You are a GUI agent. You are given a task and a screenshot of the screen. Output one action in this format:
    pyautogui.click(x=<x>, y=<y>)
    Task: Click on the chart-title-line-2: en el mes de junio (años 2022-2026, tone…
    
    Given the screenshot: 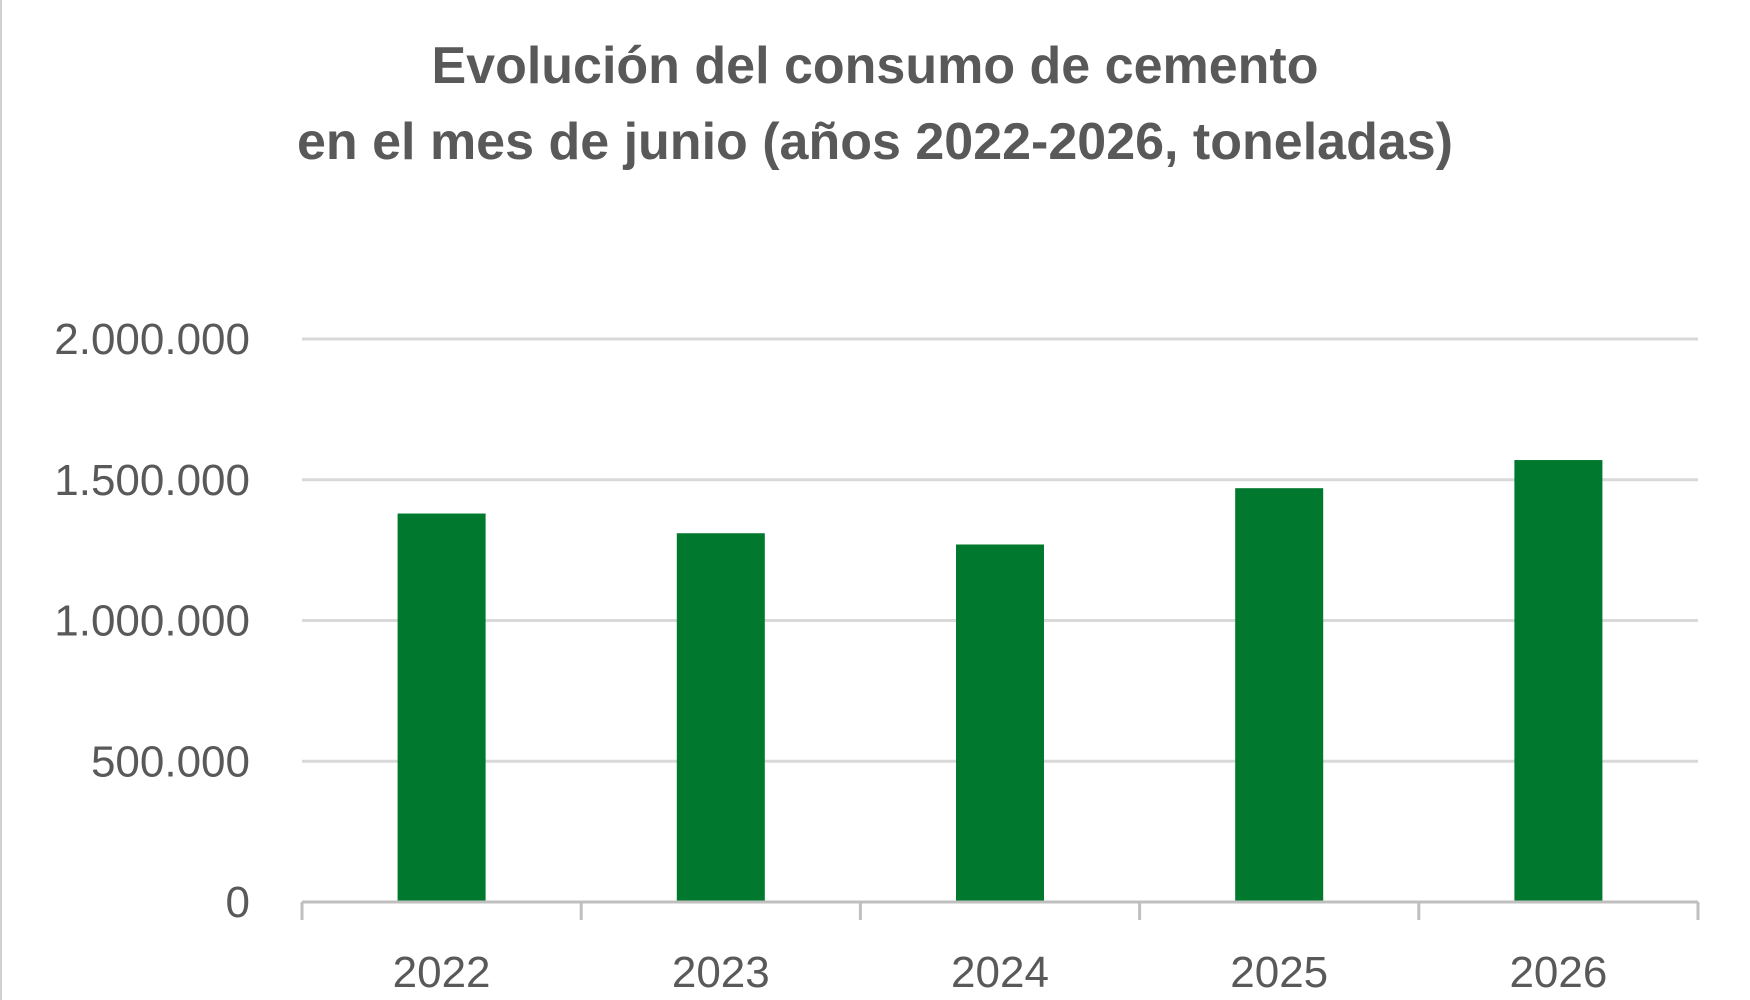 What is the action you would take?
    pyautogui.click(x=875, y=142)
    